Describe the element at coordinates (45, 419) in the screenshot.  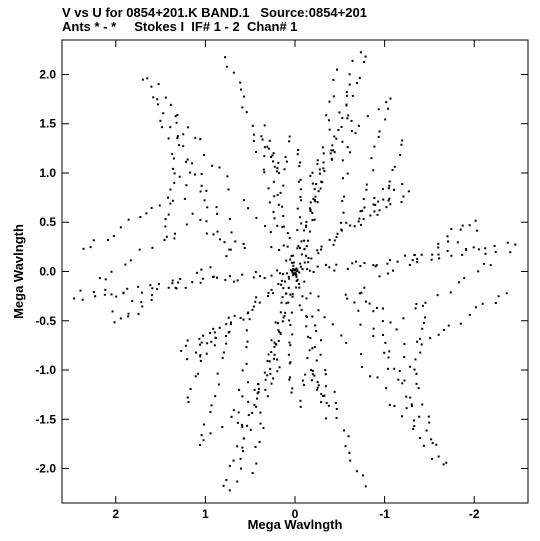
I see `y-tick-label: -1.5` at that location.